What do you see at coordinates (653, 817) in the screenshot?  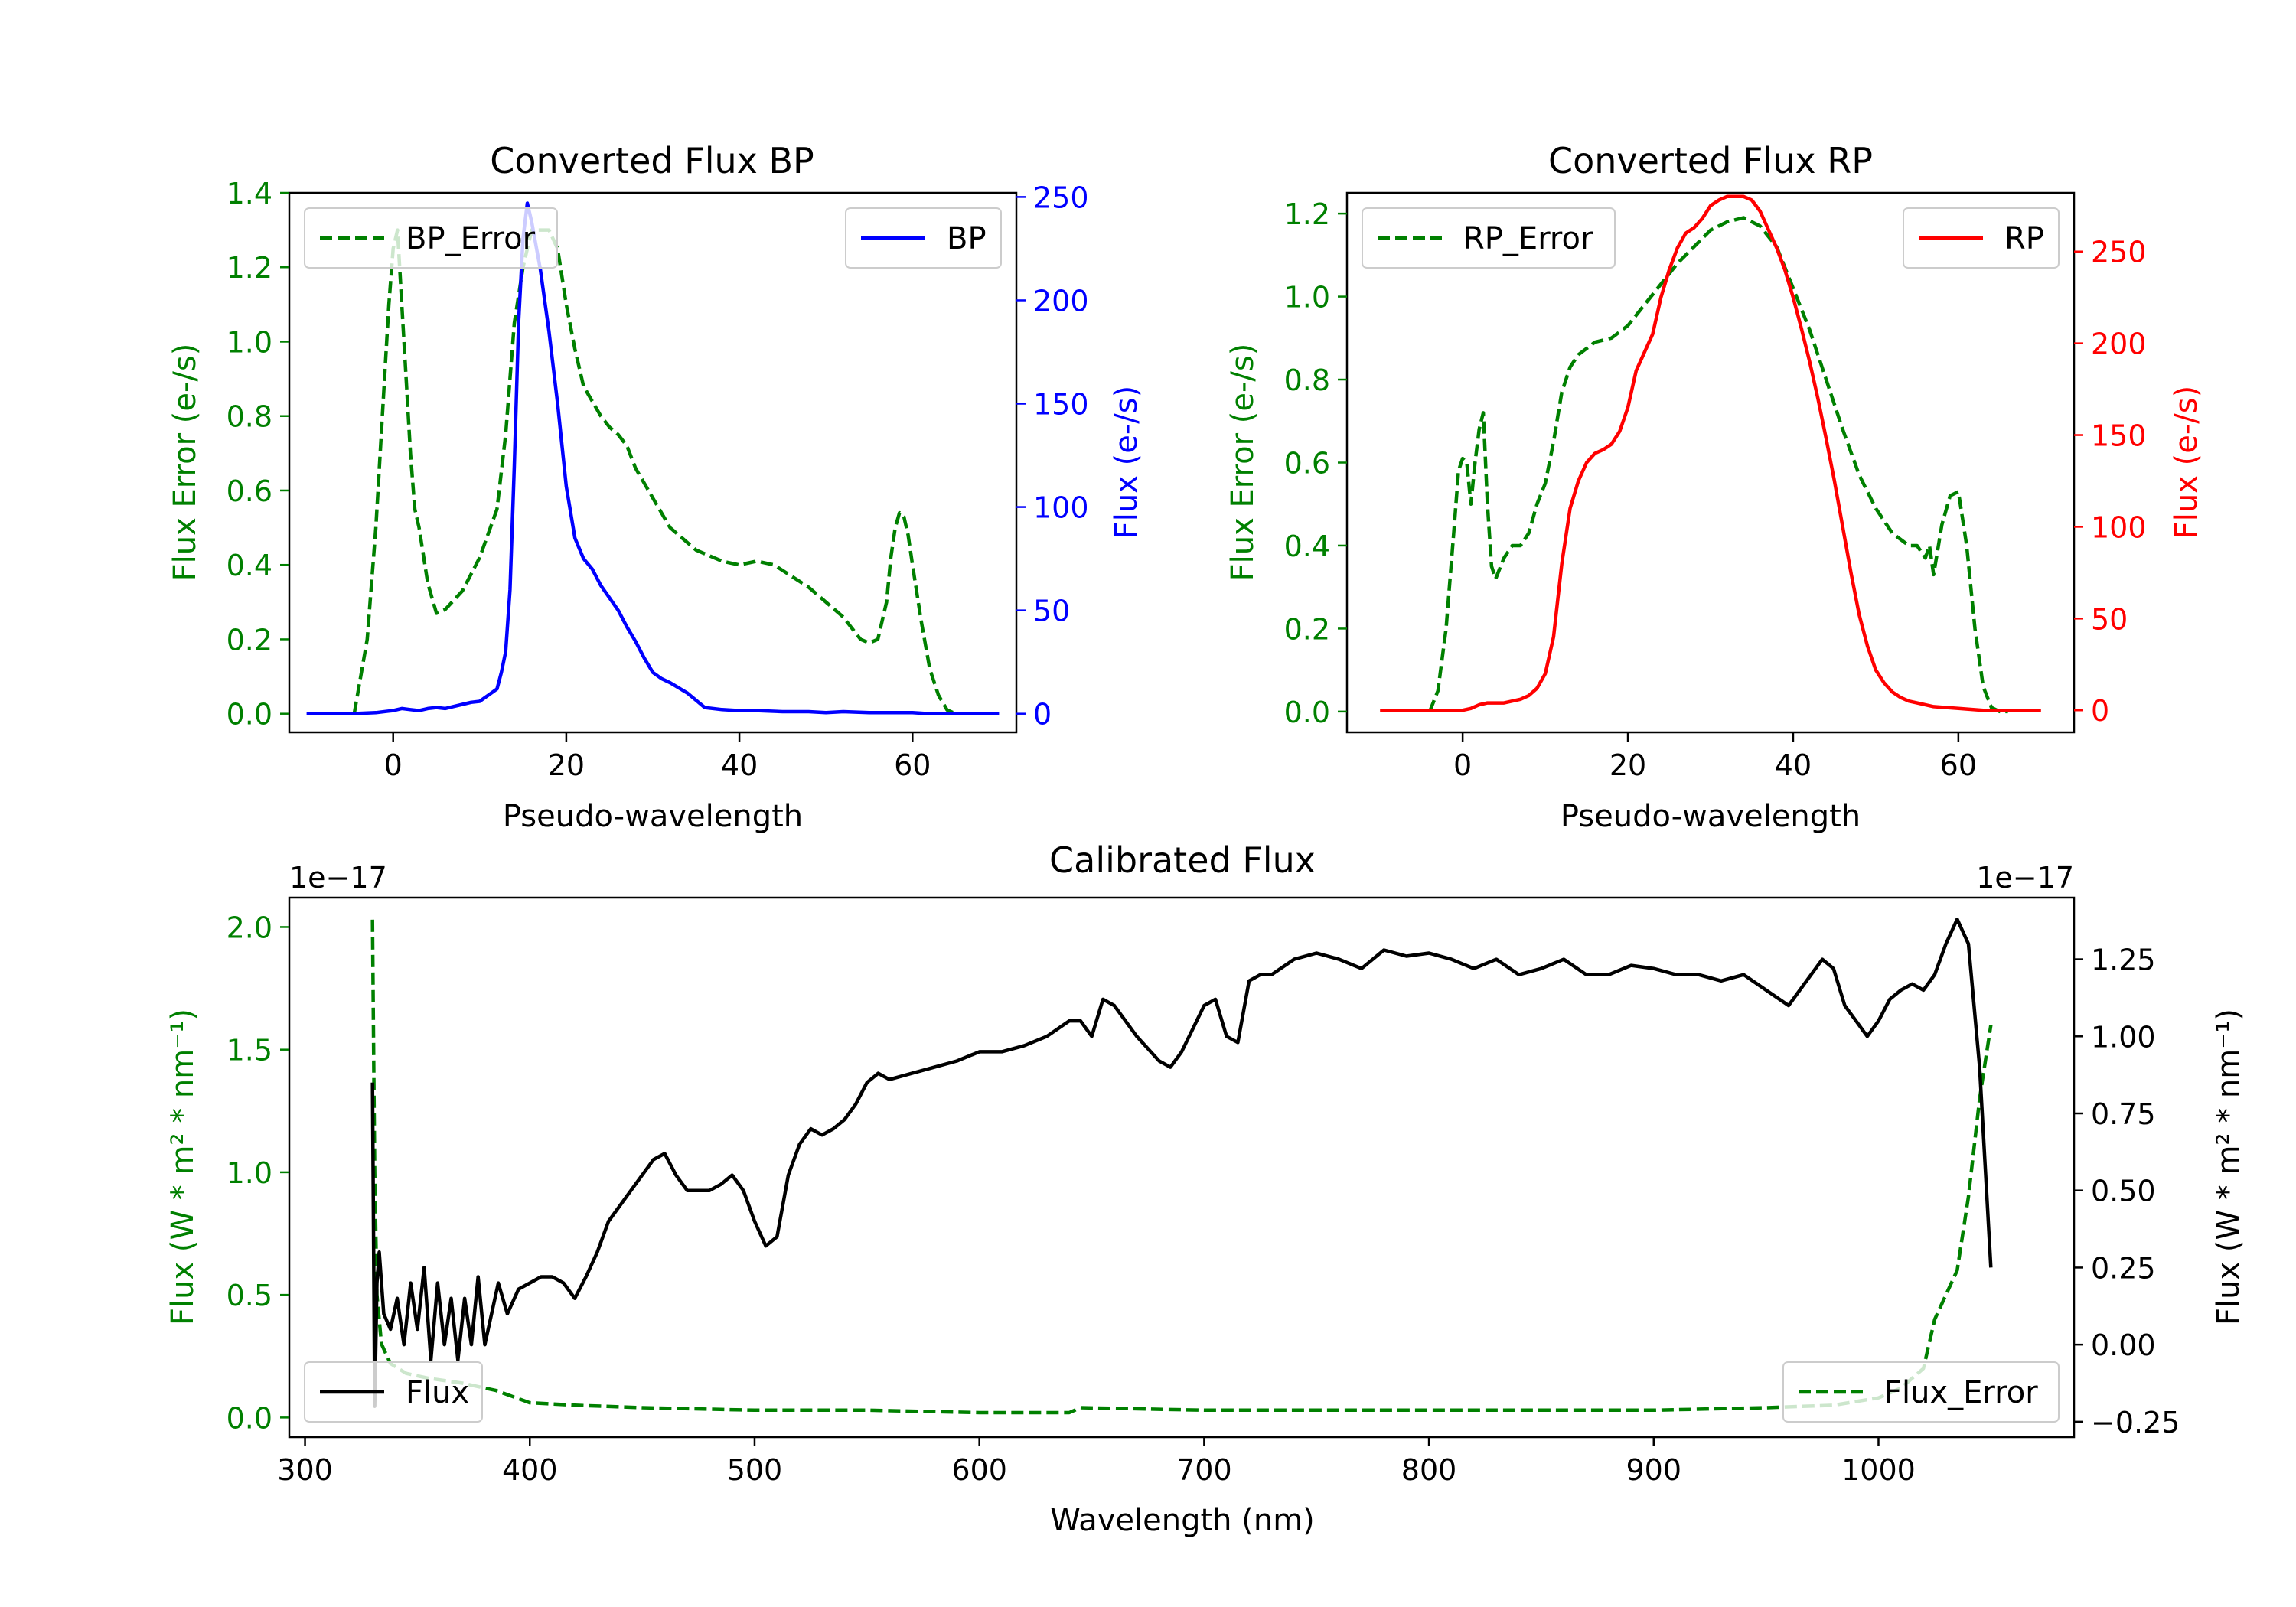 I see `bp-x-label: Pseudo-wavelength` at bounding box center [653, 817].